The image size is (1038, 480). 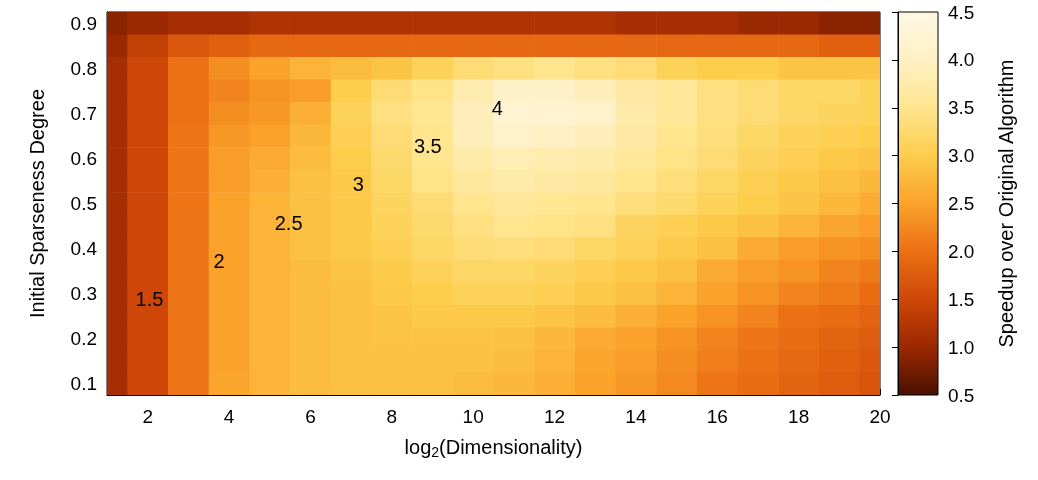 I want to click on color-bar-label: 2.5, so click(x=961, y=203).